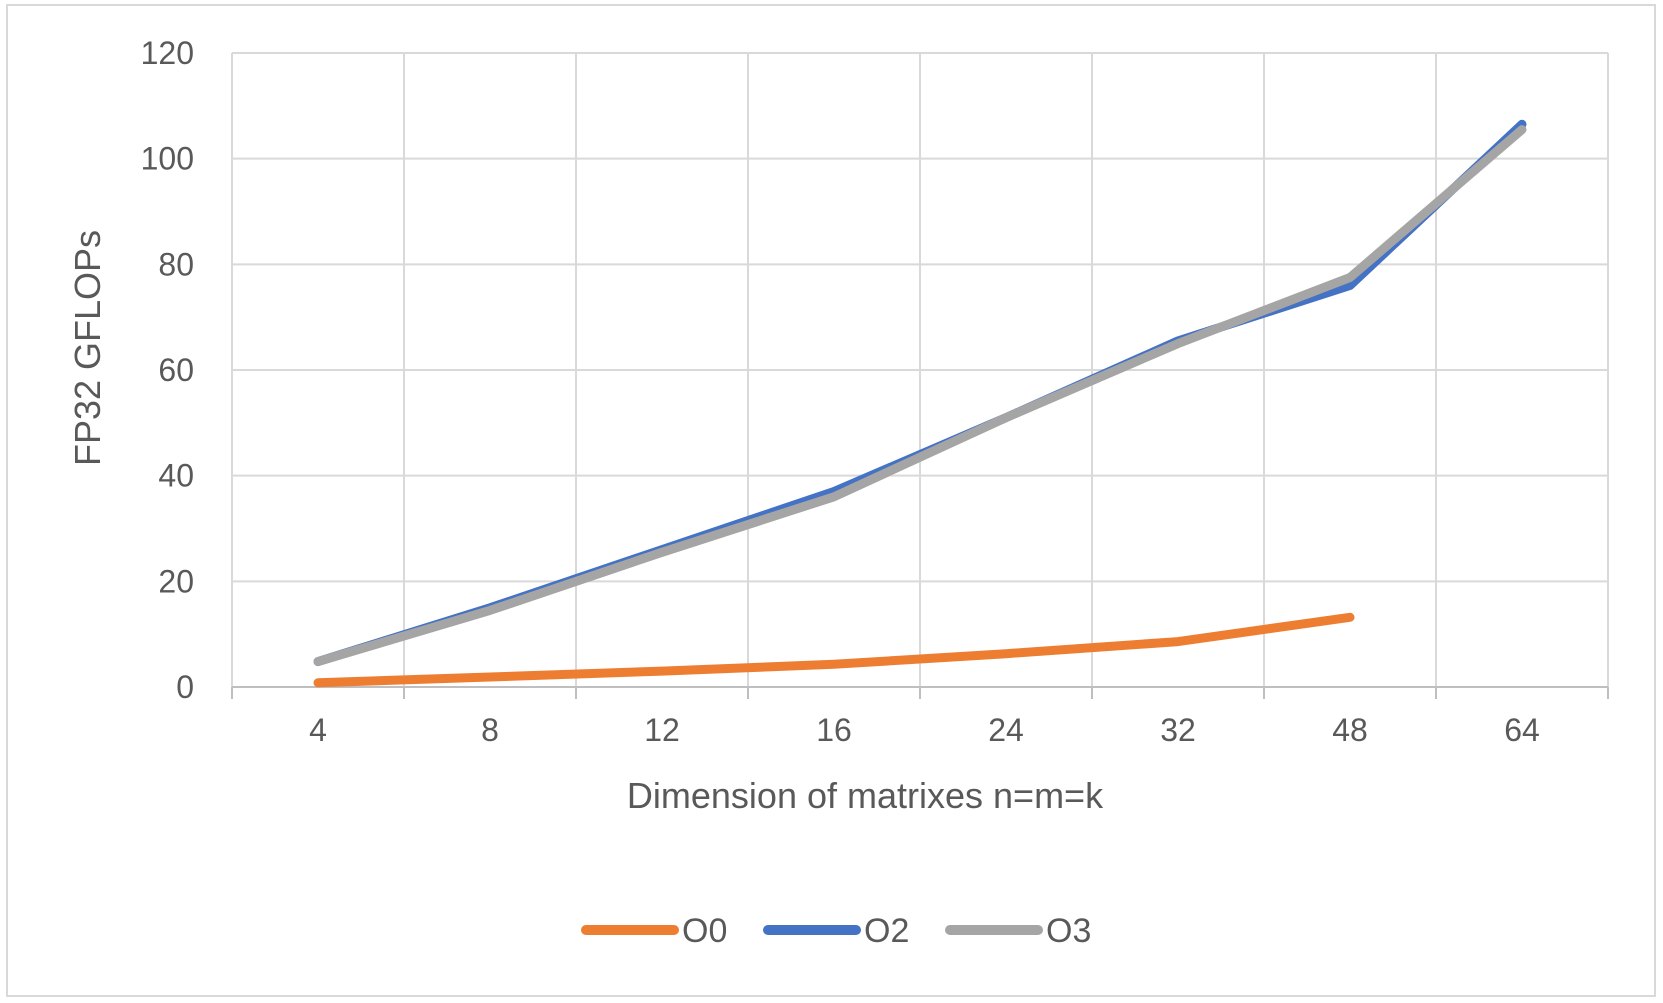 The height and width of the screenshot is (1003, 1663). I want to click on legend-label-o0: O0, so click(704, 931).